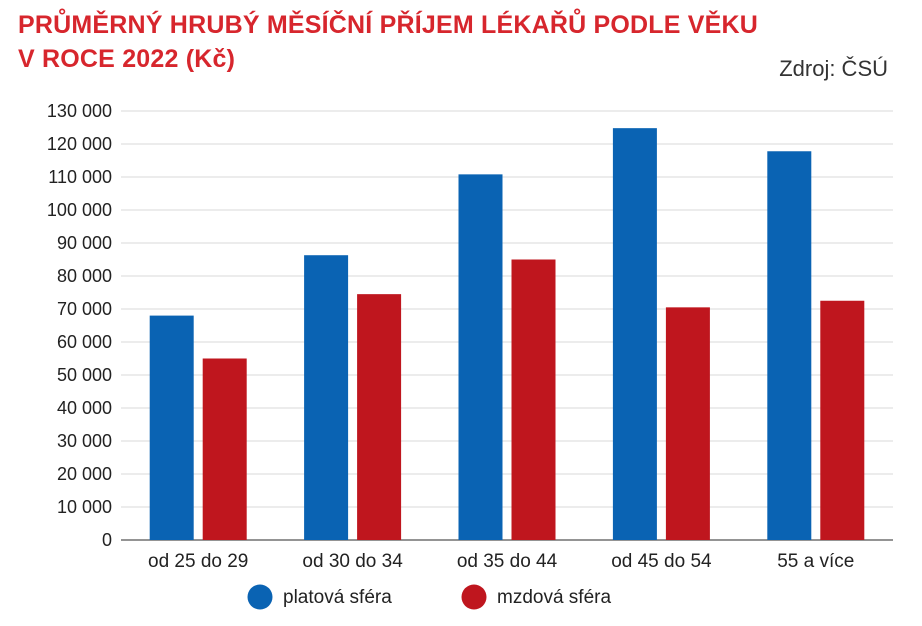 This screenshot has height=626, width=922. What do you see at coordinates (833, 68) in the screenshot?
I see `source-label: Zdroj: ČSÚ` at bounding box center [833, 68].